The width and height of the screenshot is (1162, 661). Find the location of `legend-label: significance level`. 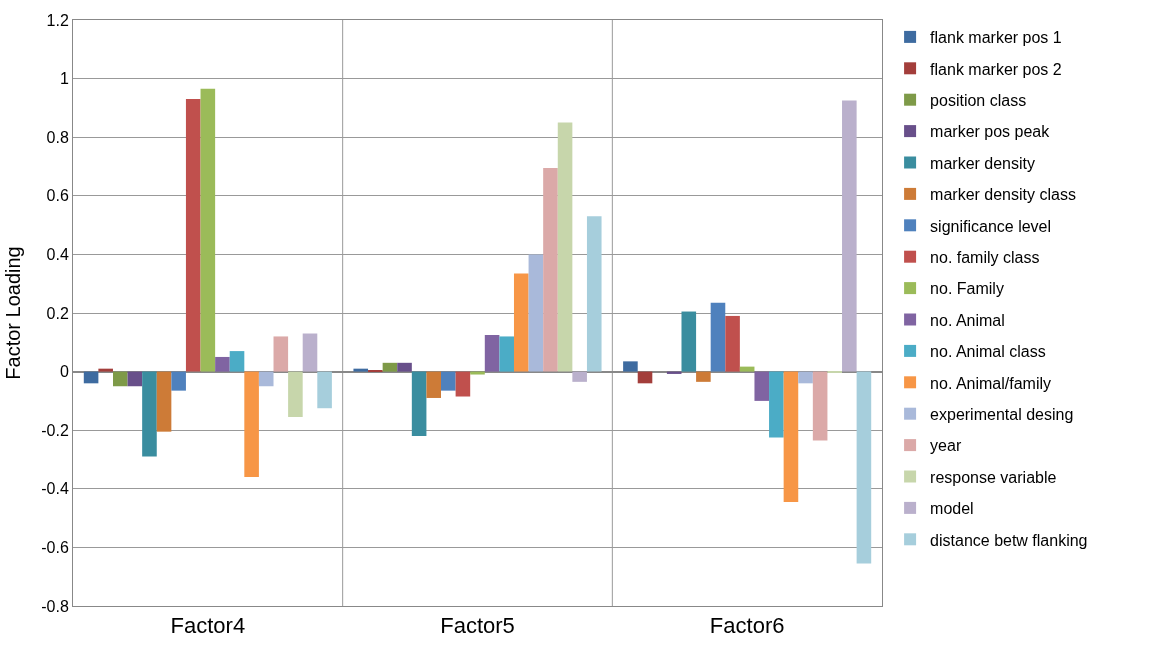

legend-label: significance level is located at coordinates (991, 226).